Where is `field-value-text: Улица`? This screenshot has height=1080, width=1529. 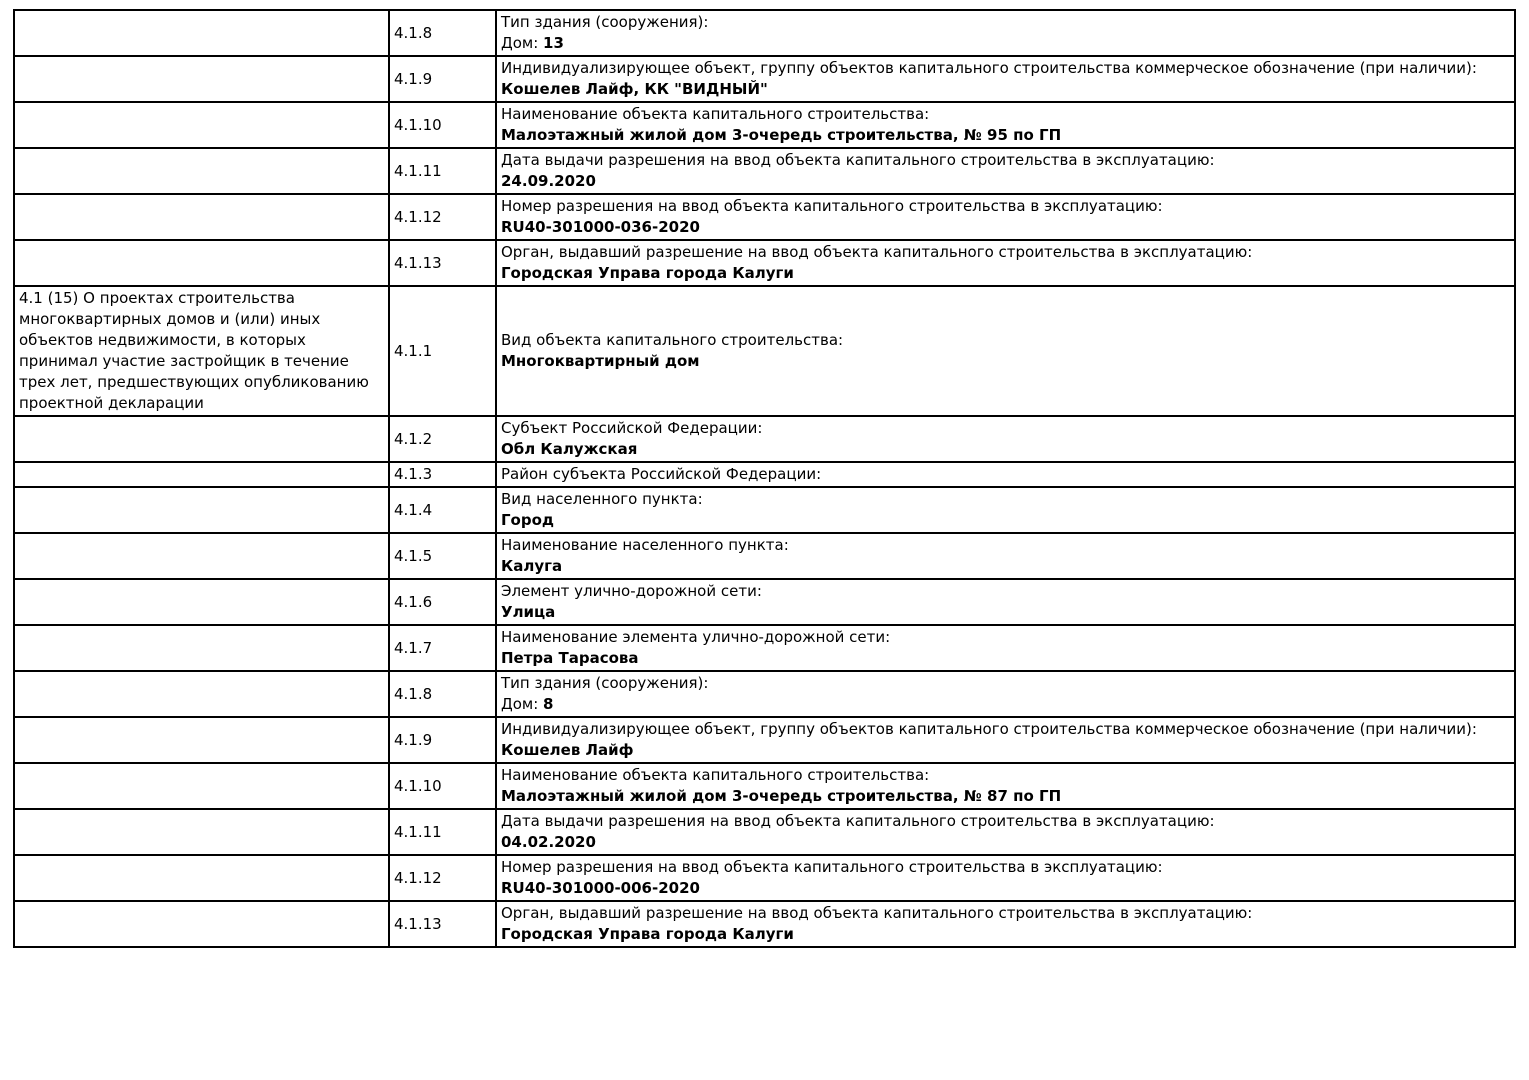 field-value-text: Улица is located at coordinates (528, 612).